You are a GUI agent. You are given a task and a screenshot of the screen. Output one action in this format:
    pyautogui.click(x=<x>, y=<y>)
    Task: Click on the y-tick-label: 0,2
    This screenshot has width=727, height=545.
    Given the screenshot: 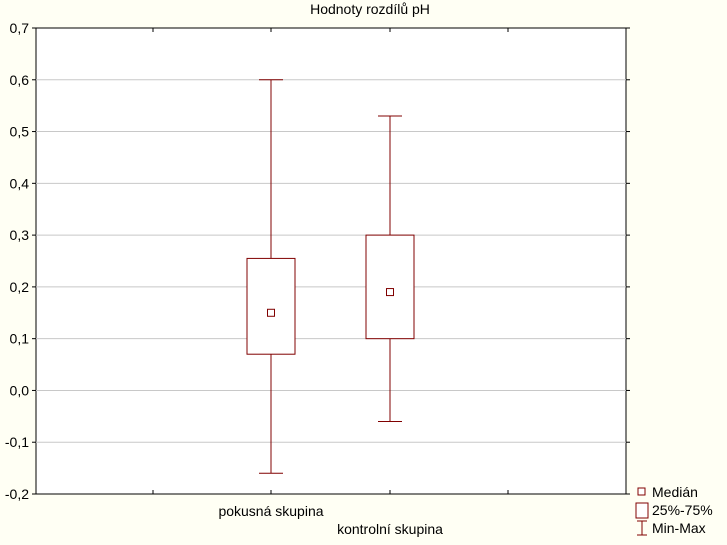 What is the action you would take?
    pyautogui.click(x=20, y=287)
    